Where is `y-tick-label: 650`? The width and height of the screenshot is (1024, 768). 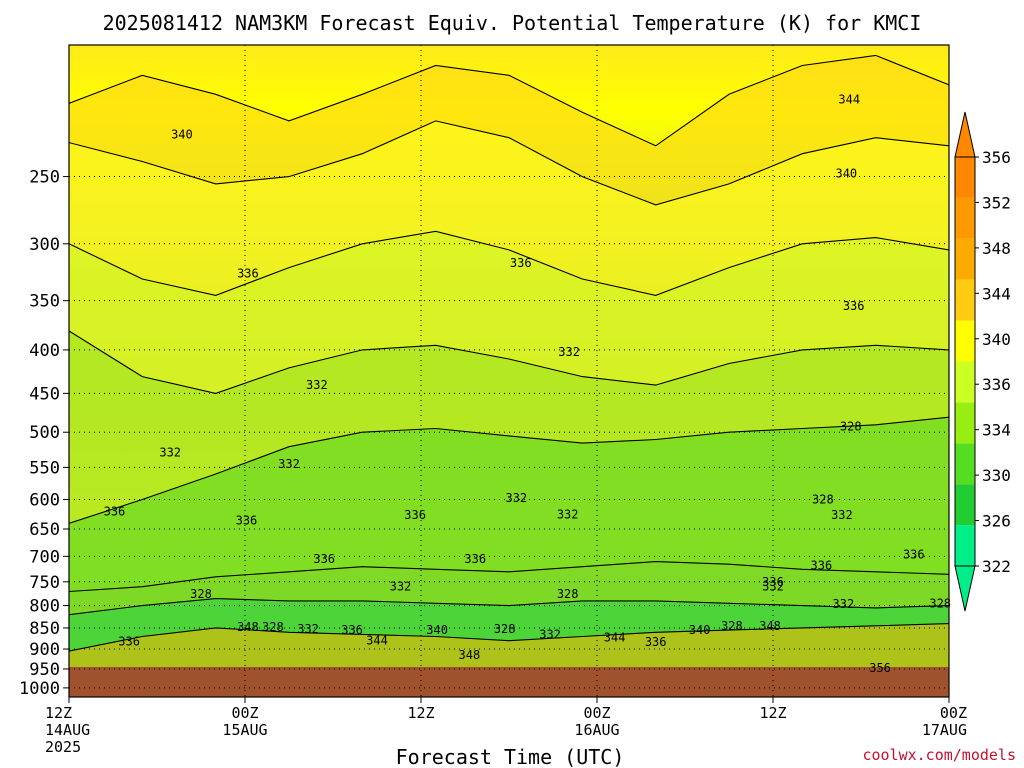 y-tick-label: 650 is located at coordinates (44, 530).